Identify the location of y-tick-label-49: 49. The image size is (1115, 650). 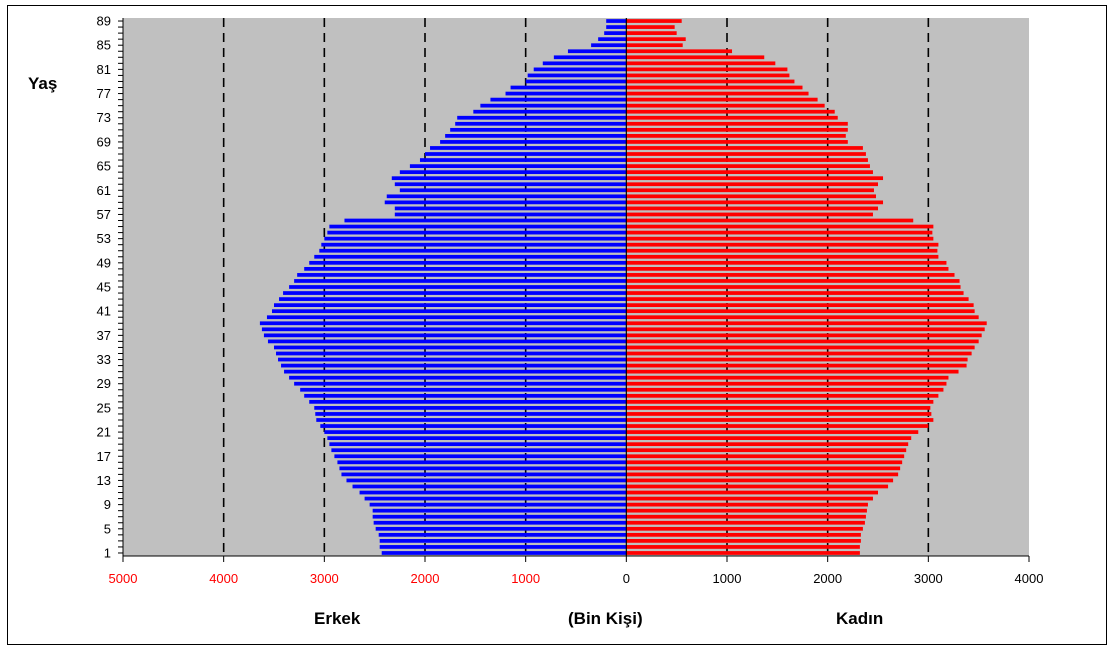
(104, 262).